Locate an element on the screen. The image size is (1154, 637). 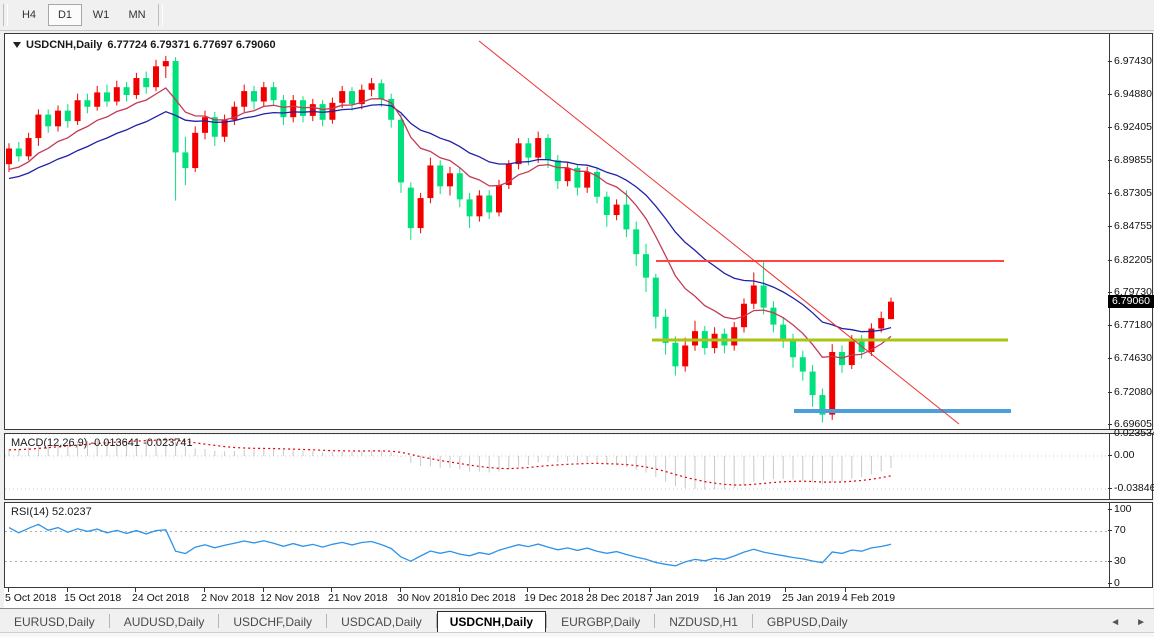
rsi-plot is located at coordinates (557, 545).